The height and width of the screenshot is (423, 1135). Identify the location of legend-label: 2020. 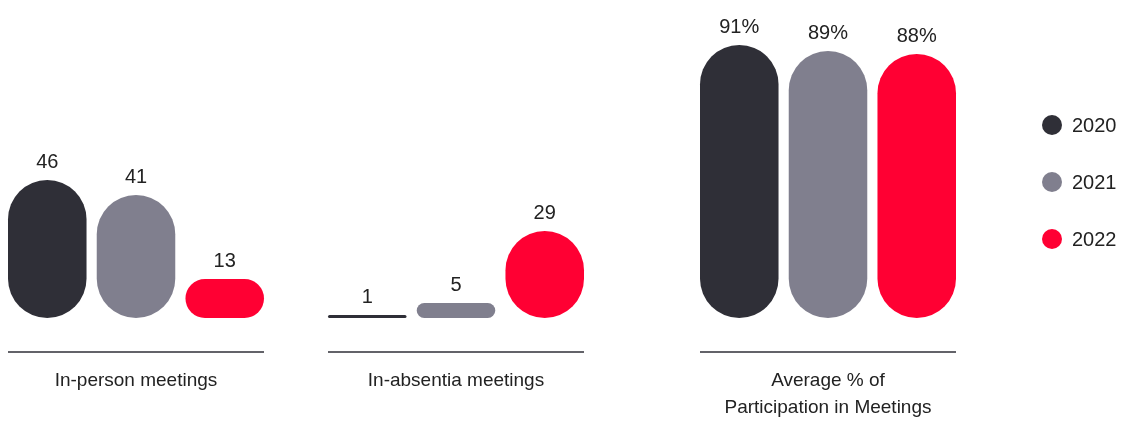
(1094, 125).